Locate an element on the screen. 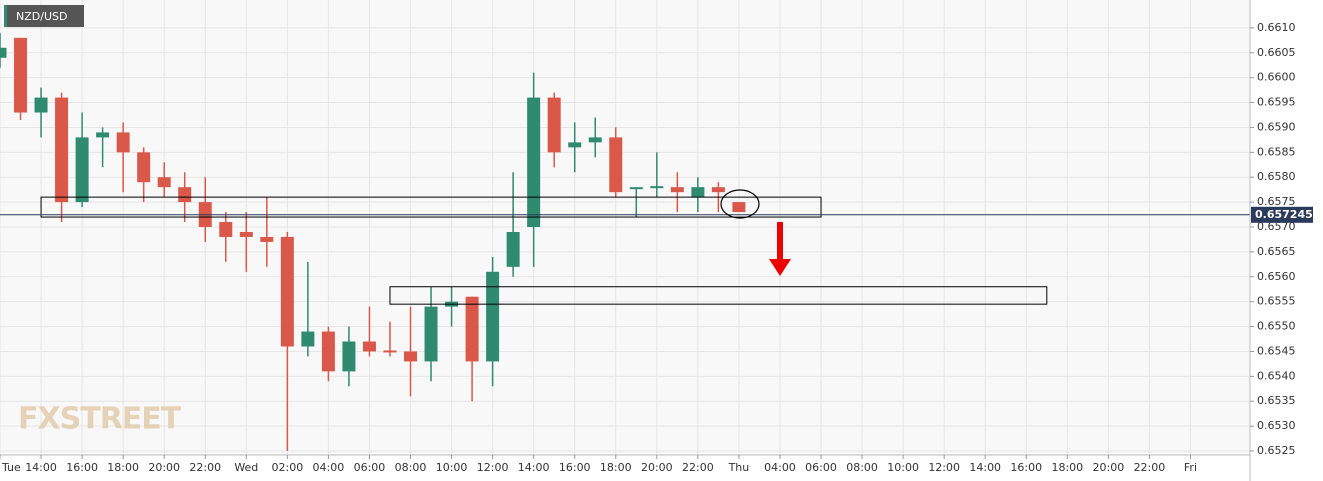  y-tick-label: 0.6565 is located at coordinates (1276, 251).